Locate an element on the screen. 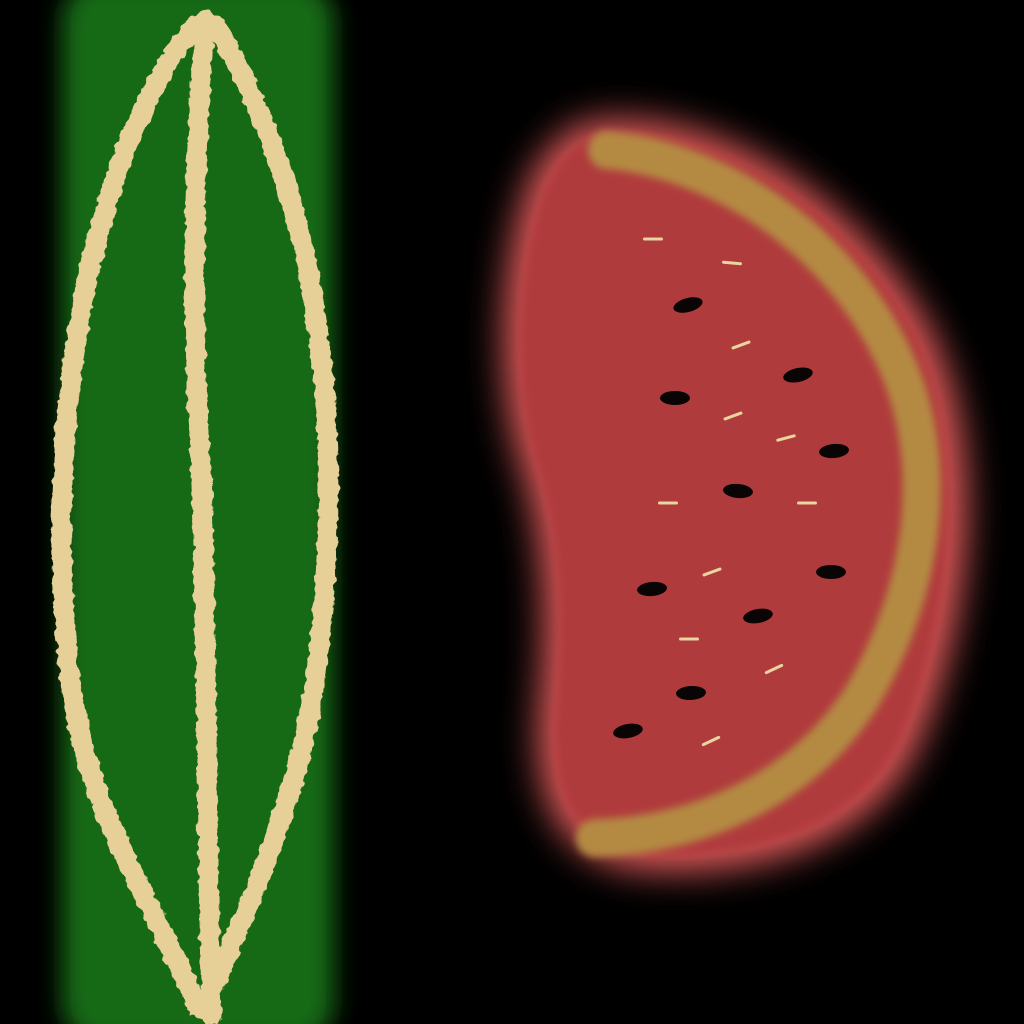  black-seeds is located at coordinates (731, 518).